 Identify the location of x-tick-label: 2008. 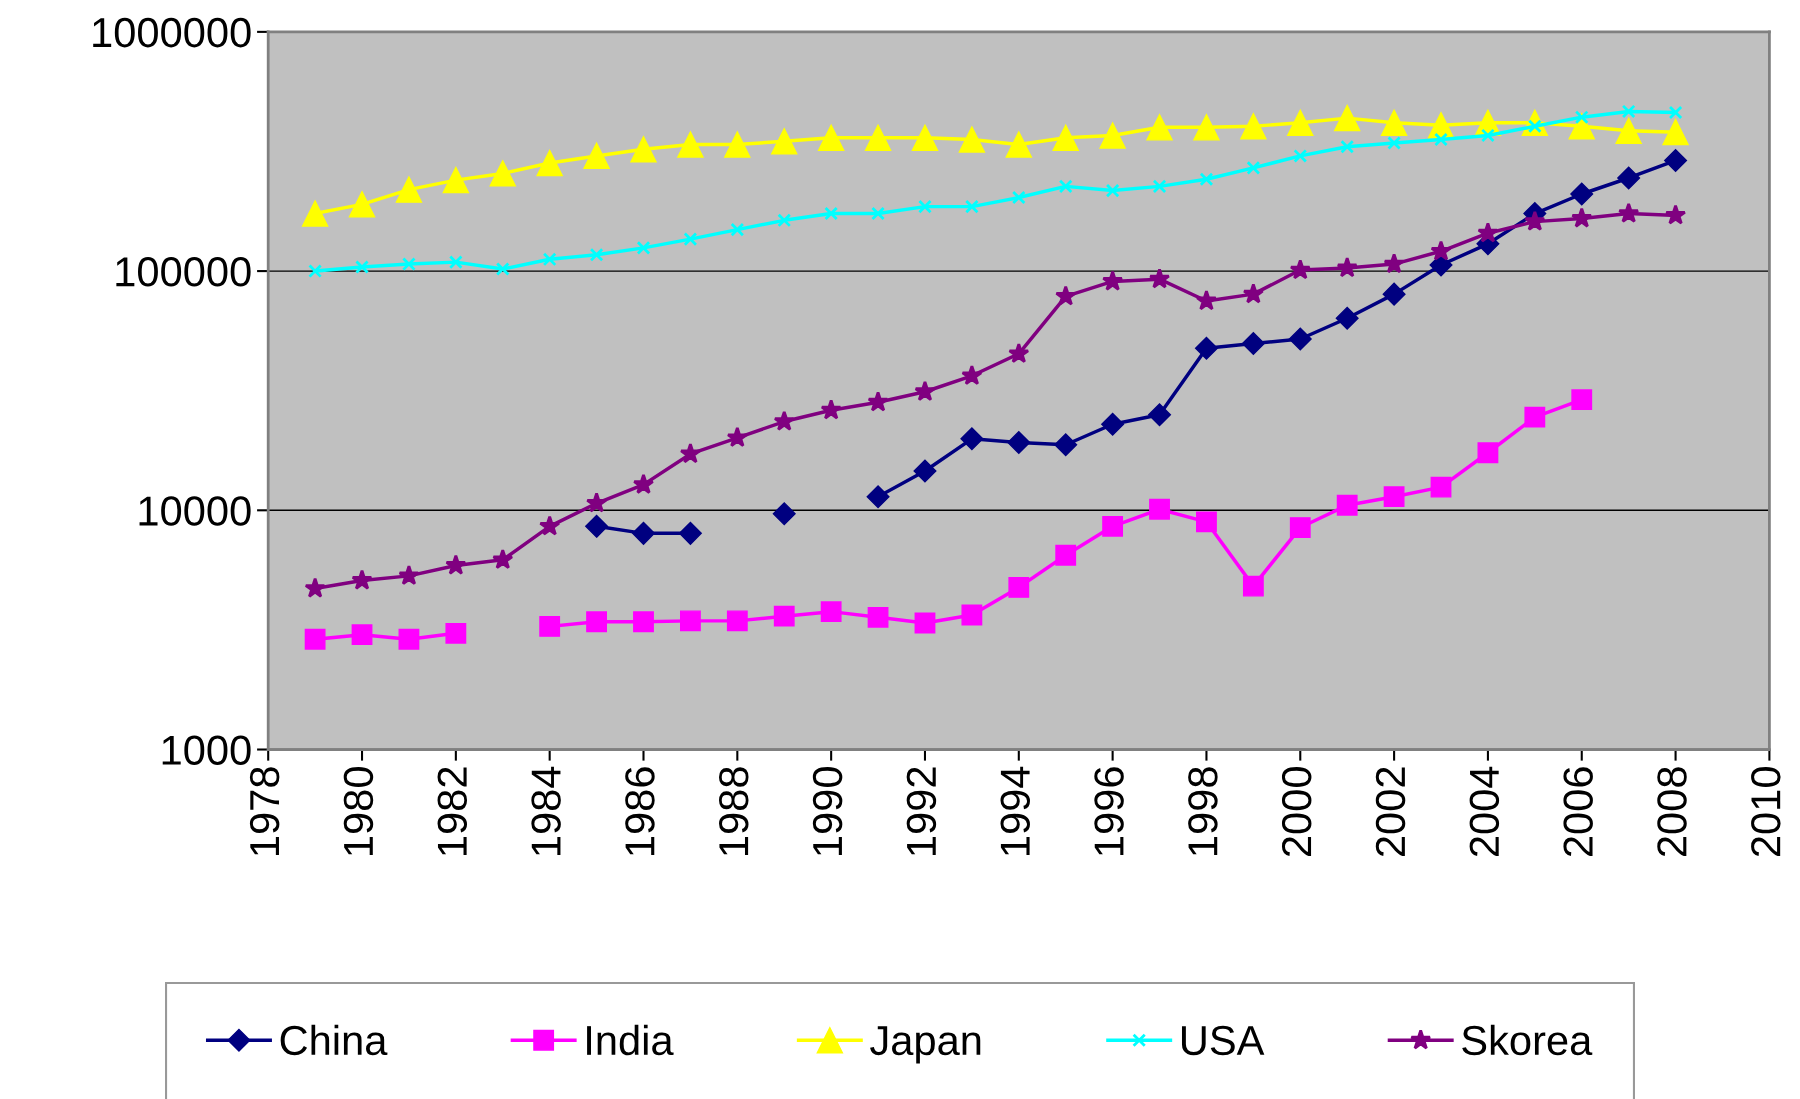
(1672, 812).